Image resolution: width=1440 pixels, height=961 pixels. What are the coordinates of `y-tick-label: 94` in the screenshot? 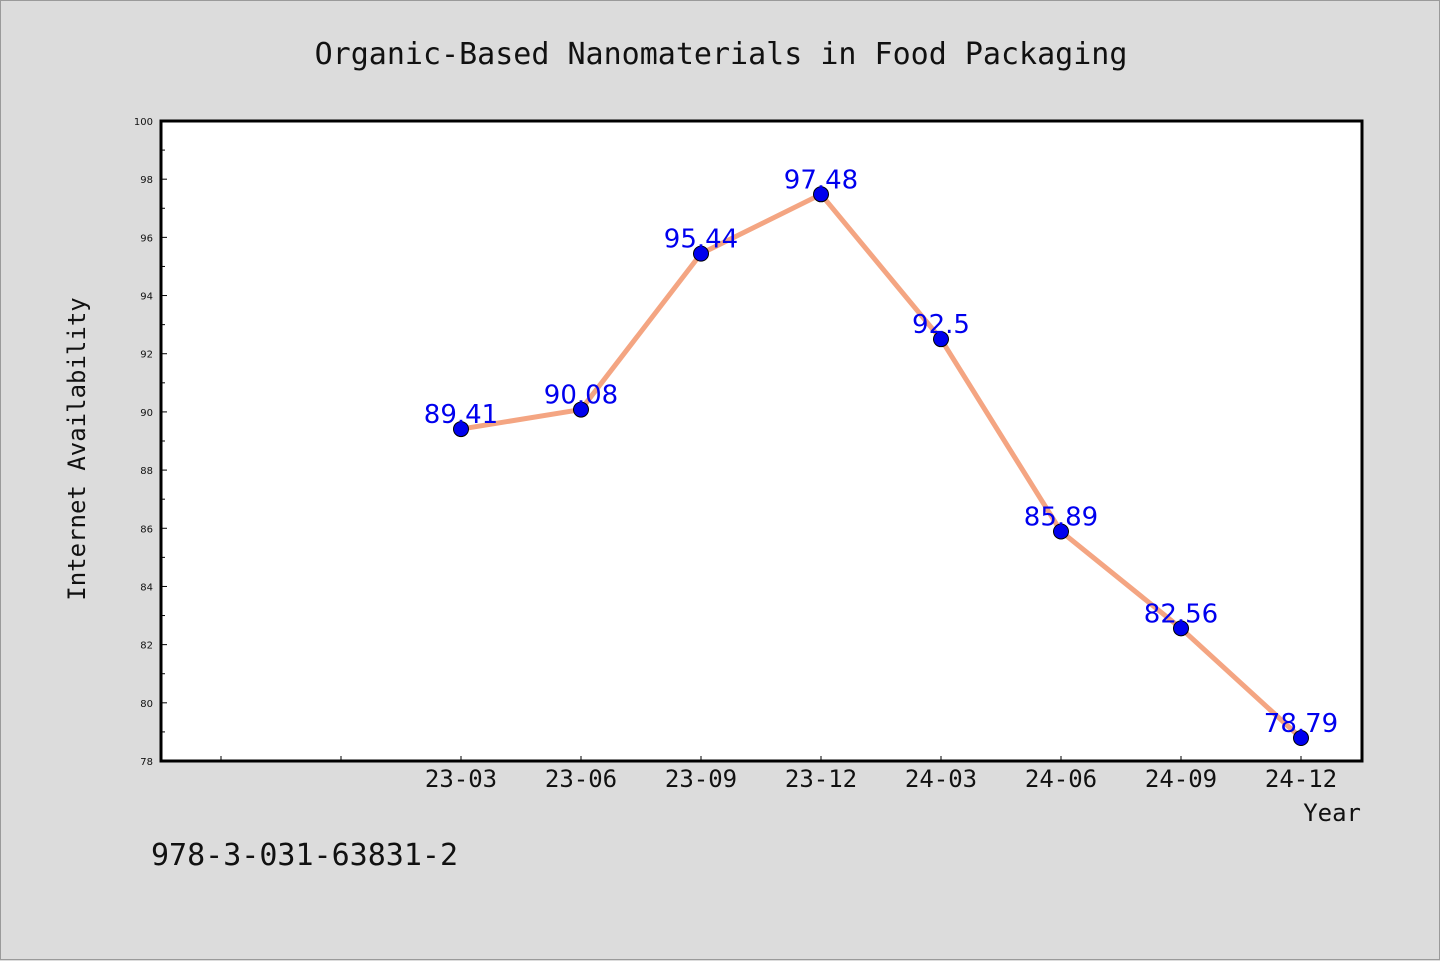 It's located at (146, 297).